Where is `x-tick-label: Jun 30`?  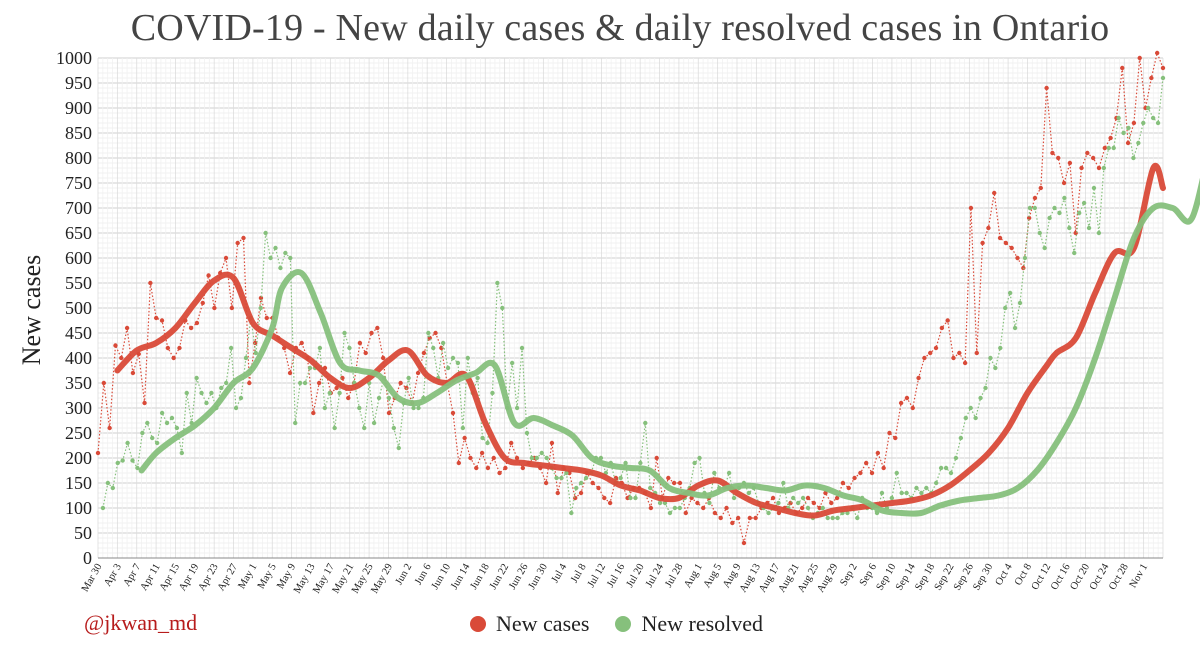 x-tick-label: Jun 30 is located at coordinates (538, 577).